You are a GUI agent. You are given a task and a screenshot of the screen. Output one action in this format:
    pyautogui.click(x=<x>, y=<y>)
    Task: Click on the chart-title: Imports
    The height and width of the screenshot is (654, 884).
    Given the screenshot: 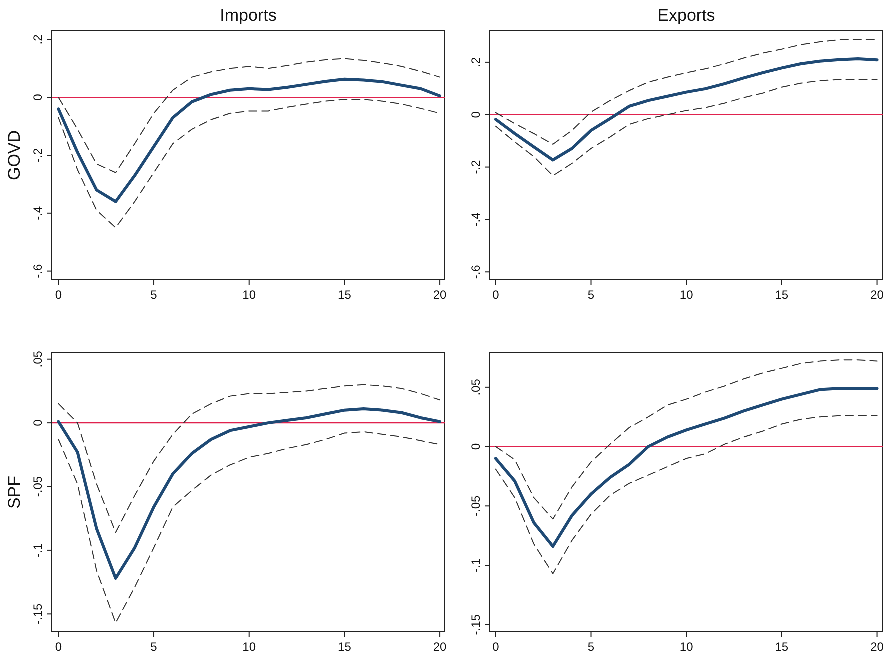 What is the action you would take?
    pyautogui.click(x=248, y=15)
    